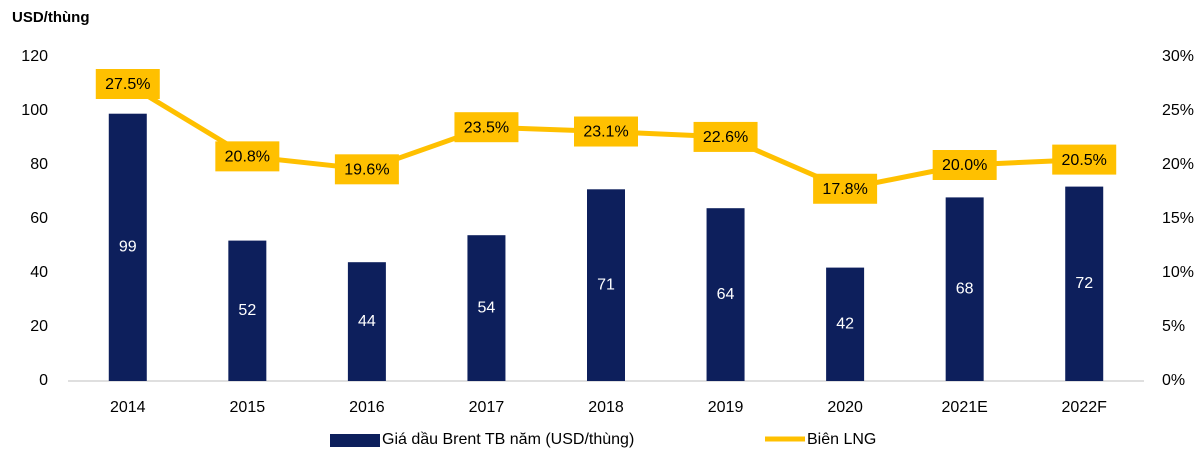 This screenshot has width=1200, height=452. What do you see at coordinates (1173, 326) in the screenshot?
I see `y2-tick-label: 5%` at bounding box center [1173, 326].